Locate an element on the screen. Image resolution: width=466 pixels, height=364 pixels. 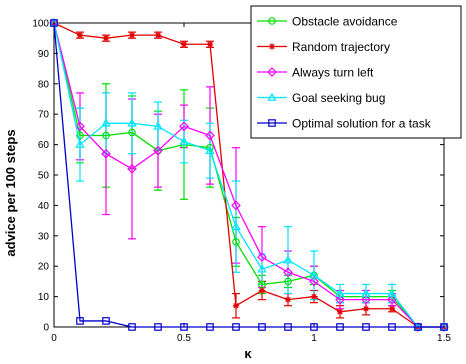
y-tick-label: 60 is located at coordinates (44, 145).